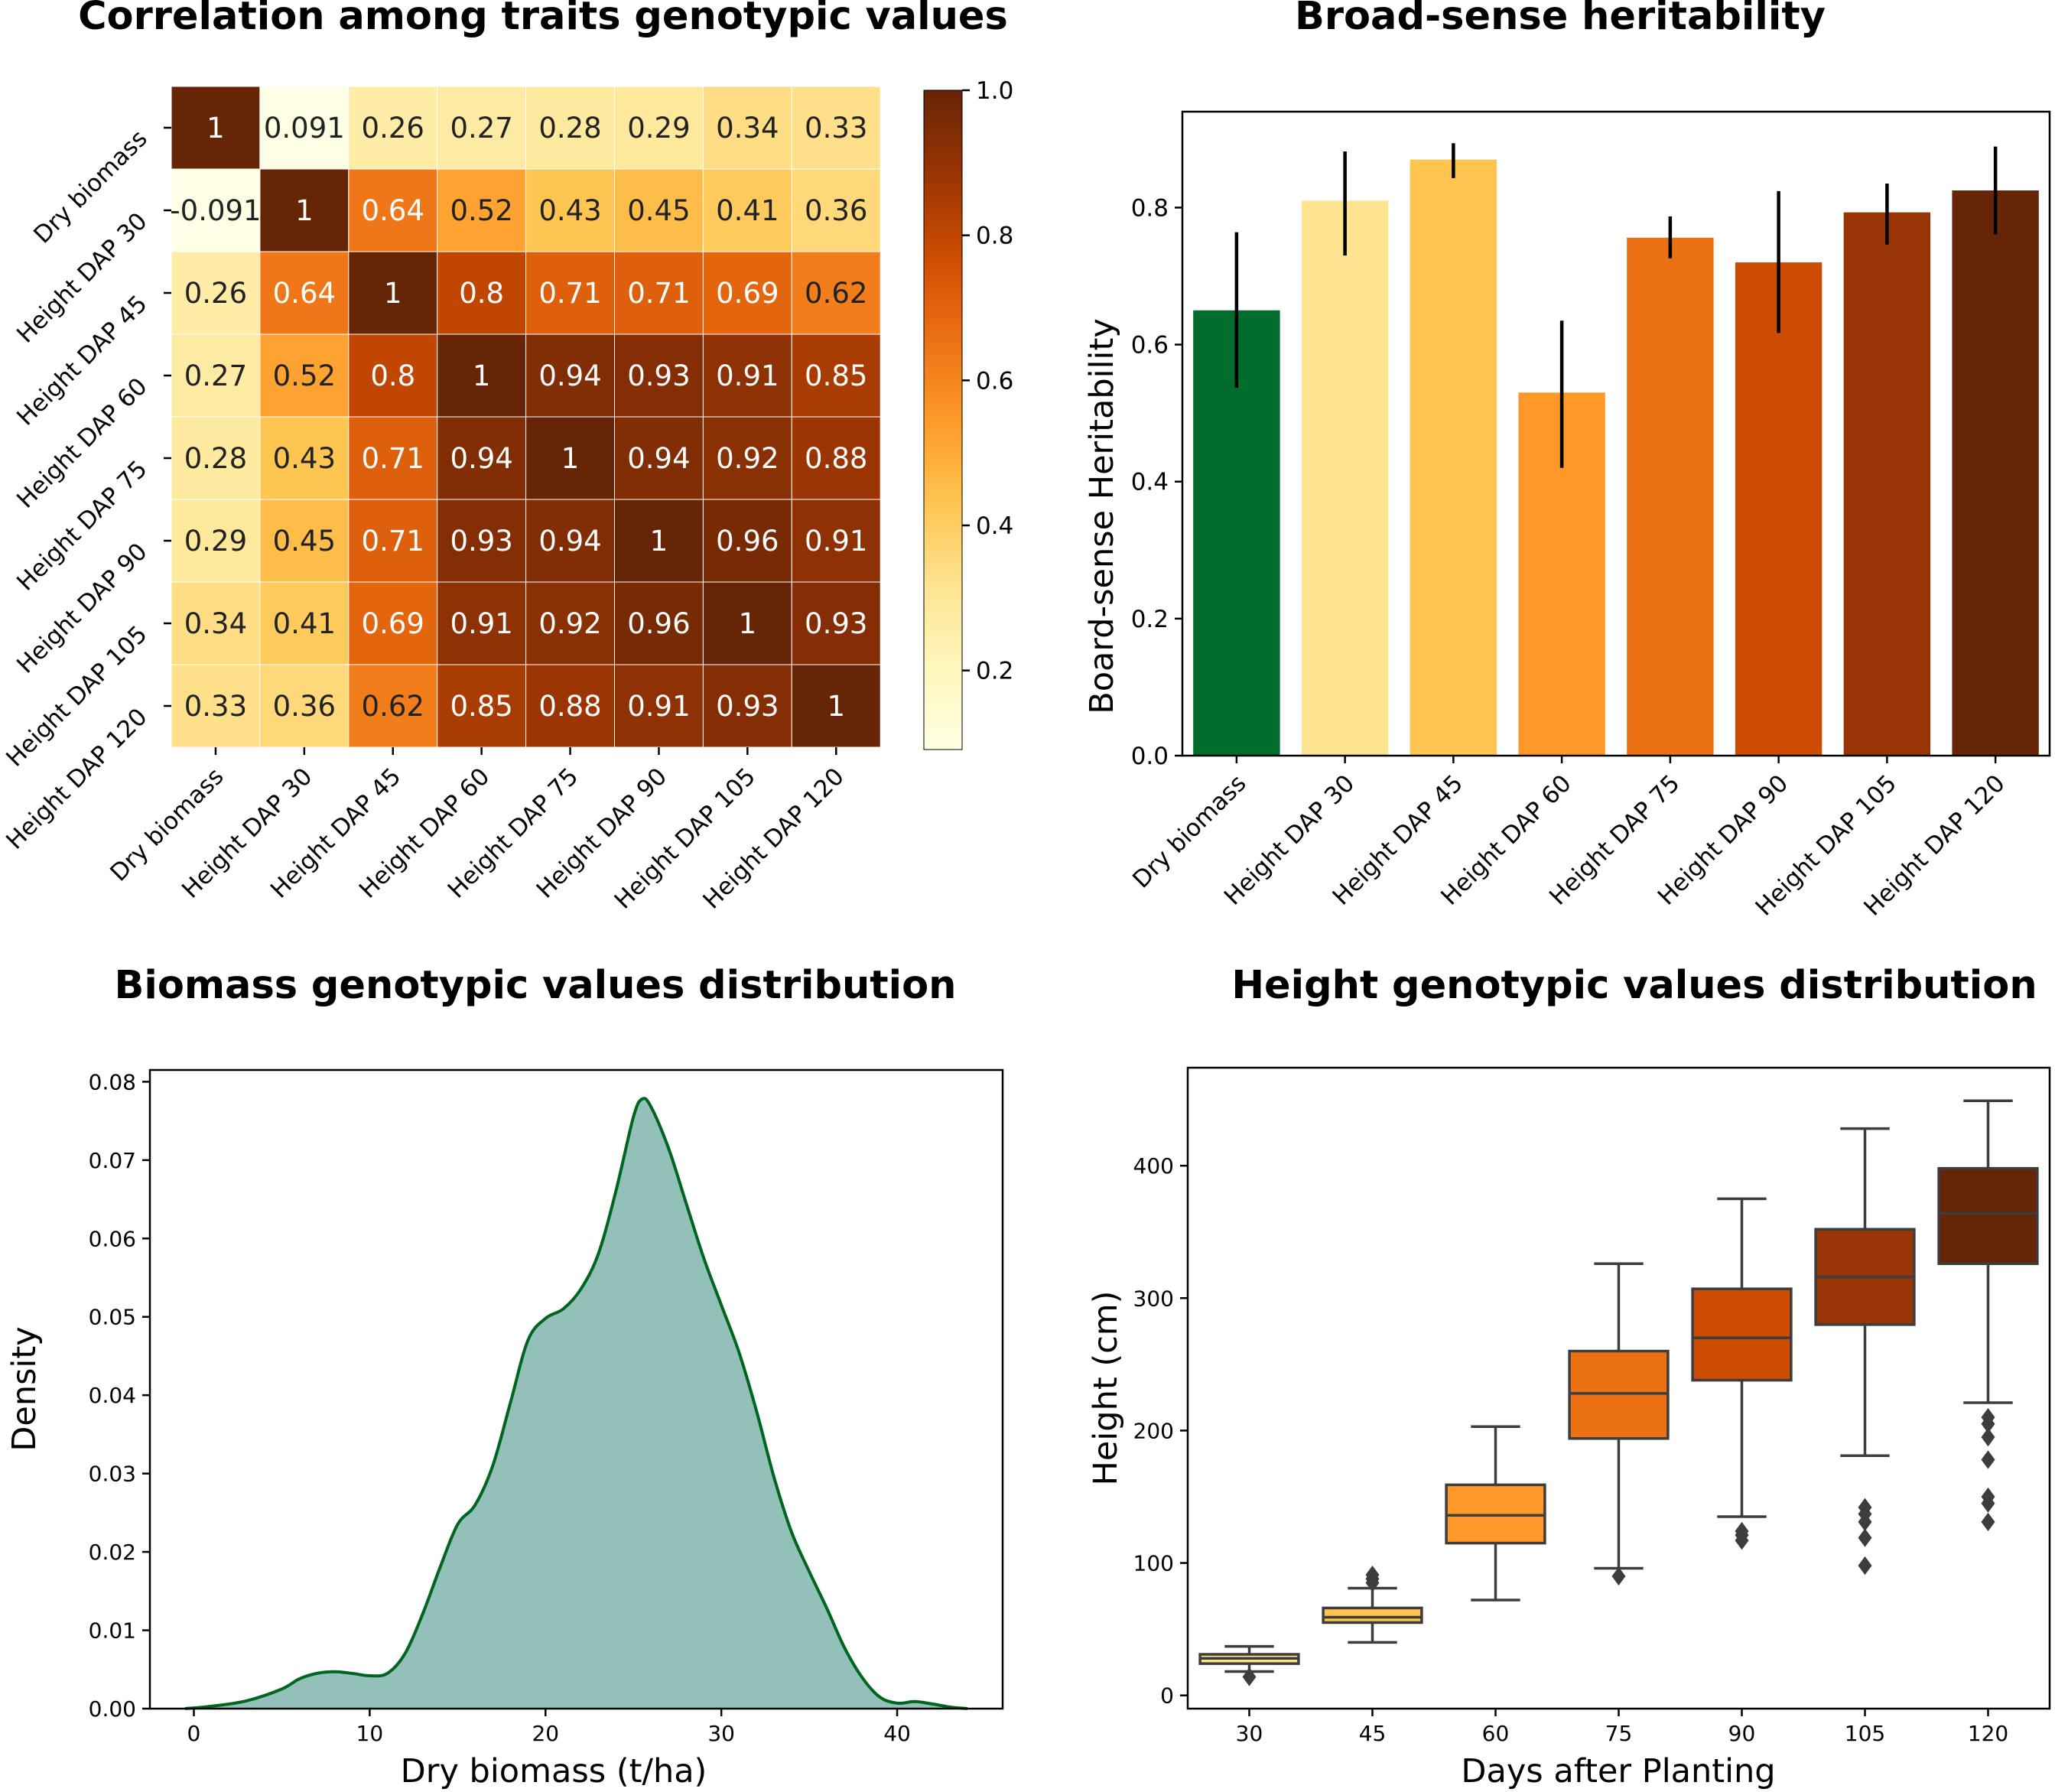 This screenshot has height=1792, width=2055. Describe the element at coordinates (1106, 1388) in the screenshot. I see `boxplot-y-axis-label: Height (cm)` at that location.